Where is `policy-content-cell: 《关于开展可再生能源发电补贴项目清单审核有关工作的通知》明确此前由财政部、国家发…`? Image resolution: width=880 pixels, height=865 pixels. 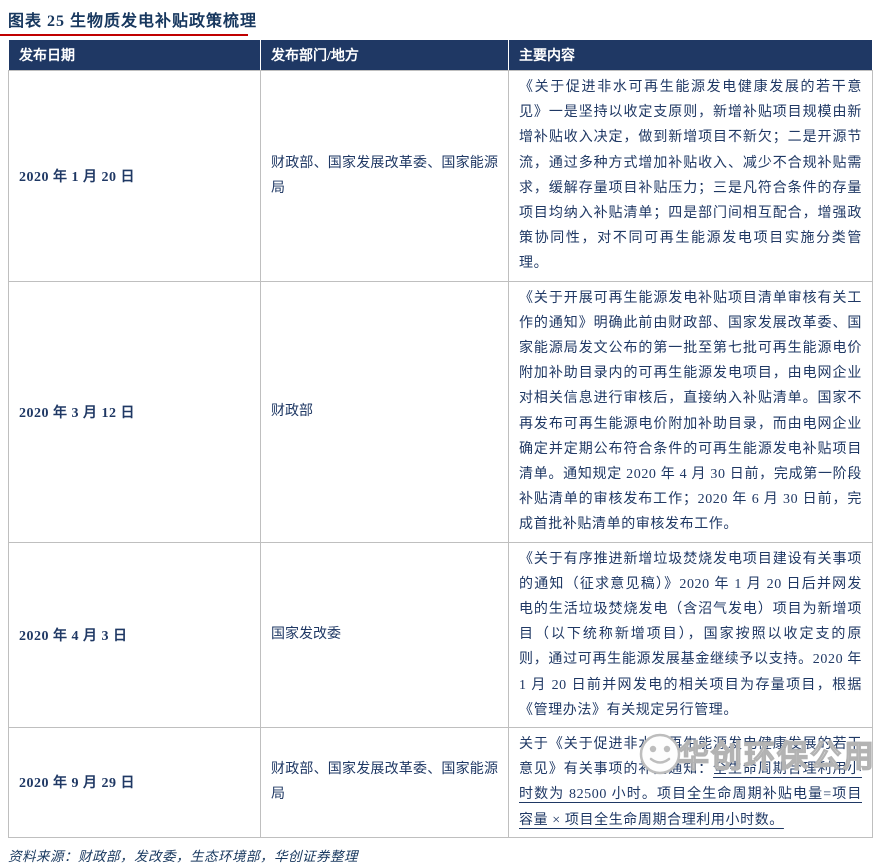 policy-content-cell: 《关于开展可再生能源发电补贴项目清单审核有关工作的通知》明确此前由财政部、国家发… is located at coordinates (690, 411).